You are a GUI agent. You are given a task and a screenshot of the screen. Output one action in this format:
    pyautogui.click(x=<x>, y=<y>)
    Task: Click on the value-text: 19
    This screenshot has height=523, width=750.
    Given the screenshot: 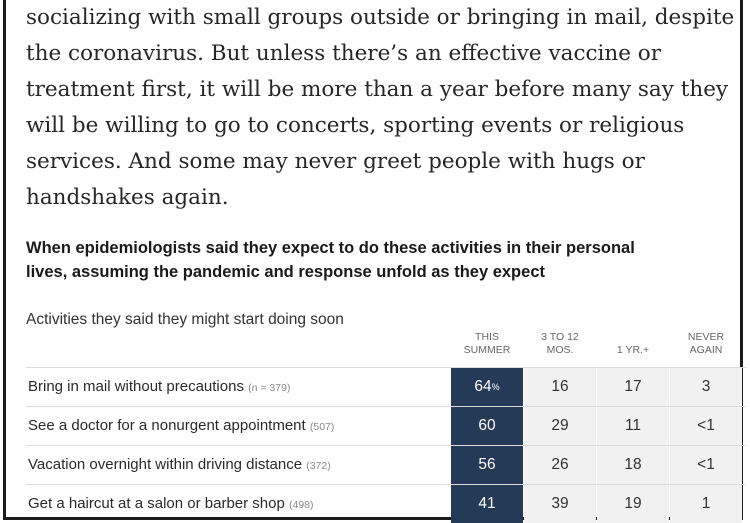 What is the action you would take?
    pyautogui.click(x=633, y=503)
    